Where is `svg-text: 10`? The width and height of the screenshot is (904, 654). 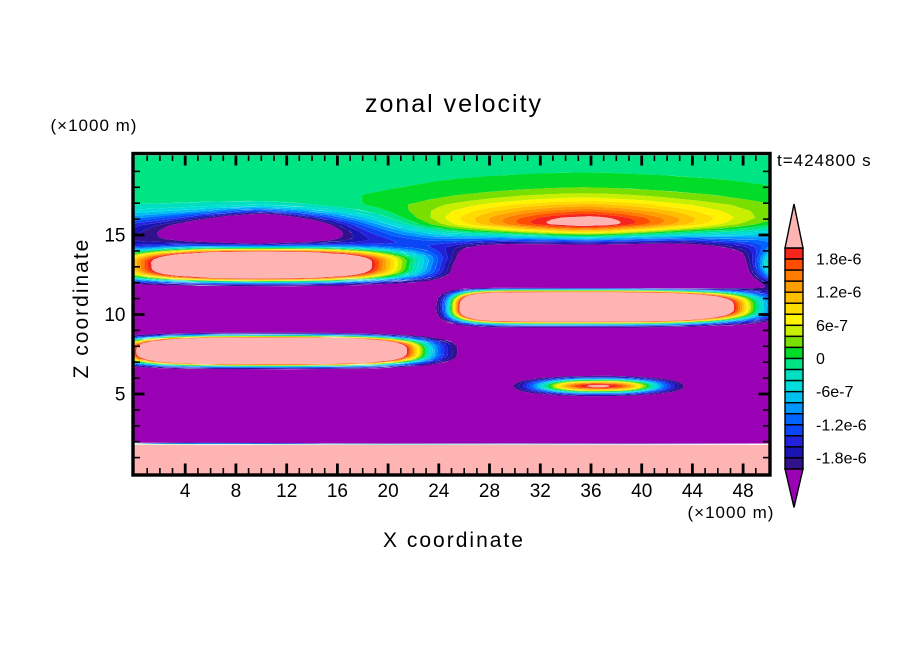
svg-text: 10 is located at coordinates (114, 315).